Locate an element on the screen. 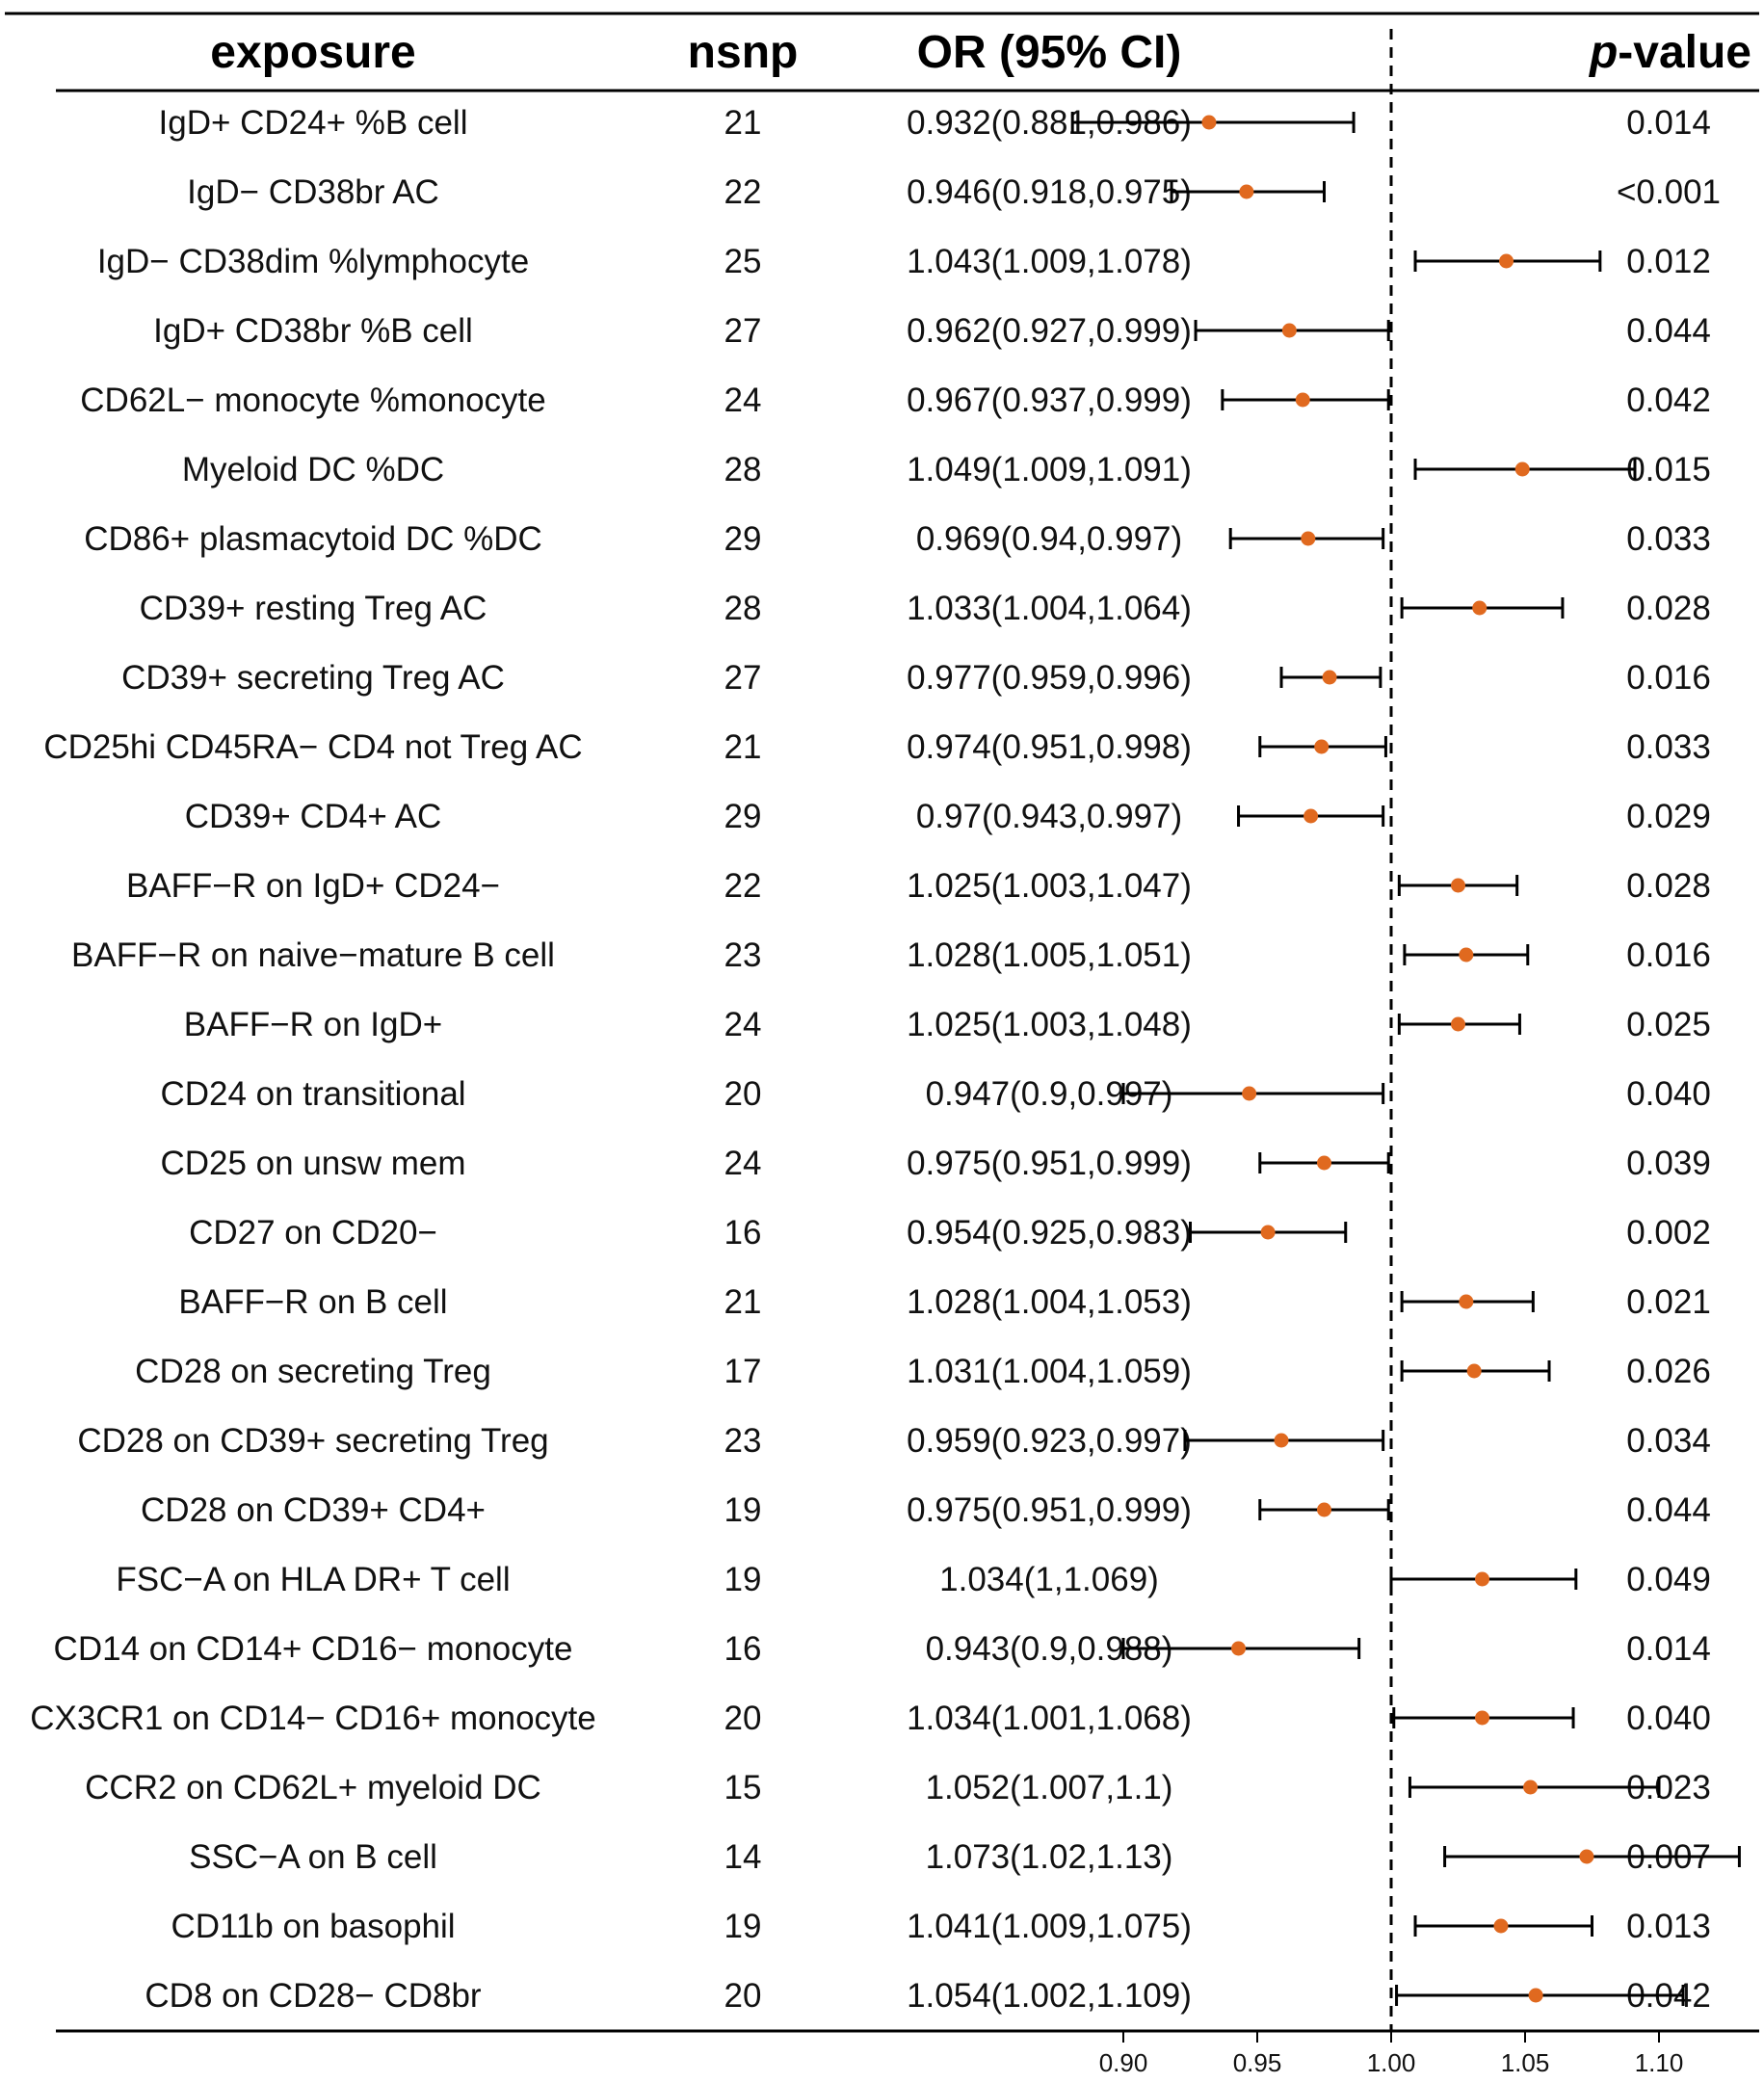 The height and width of the screenshot is (2083, 1764). p-value: 0.028 is located at coordinates (1668, 886).